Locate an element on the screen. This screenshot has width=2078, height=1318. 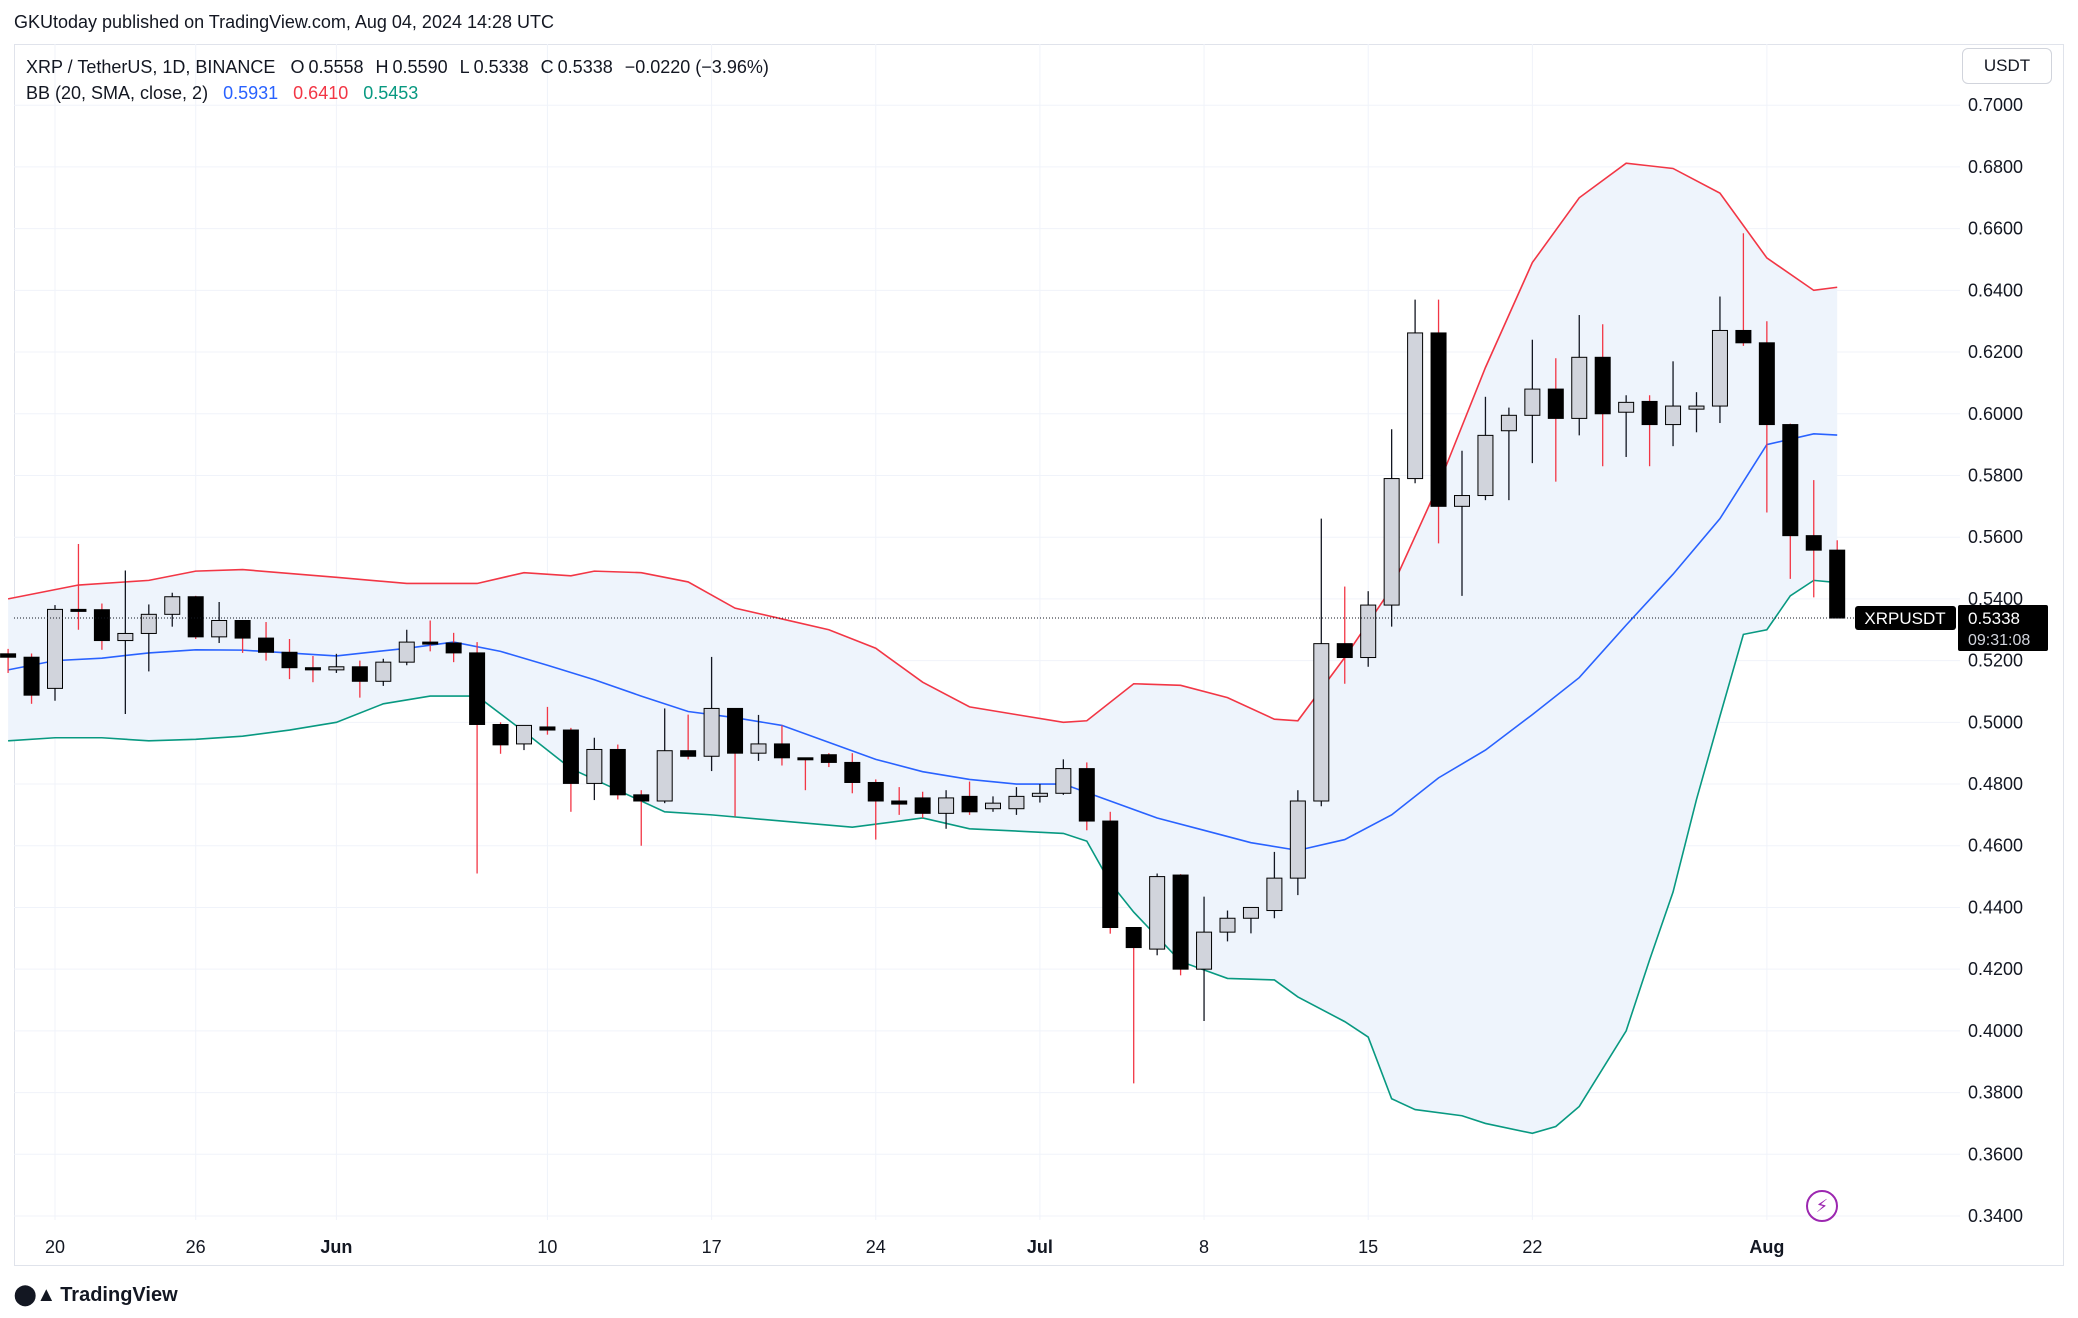
x-tick-label: 17 is located at coordinates (712, 1247).